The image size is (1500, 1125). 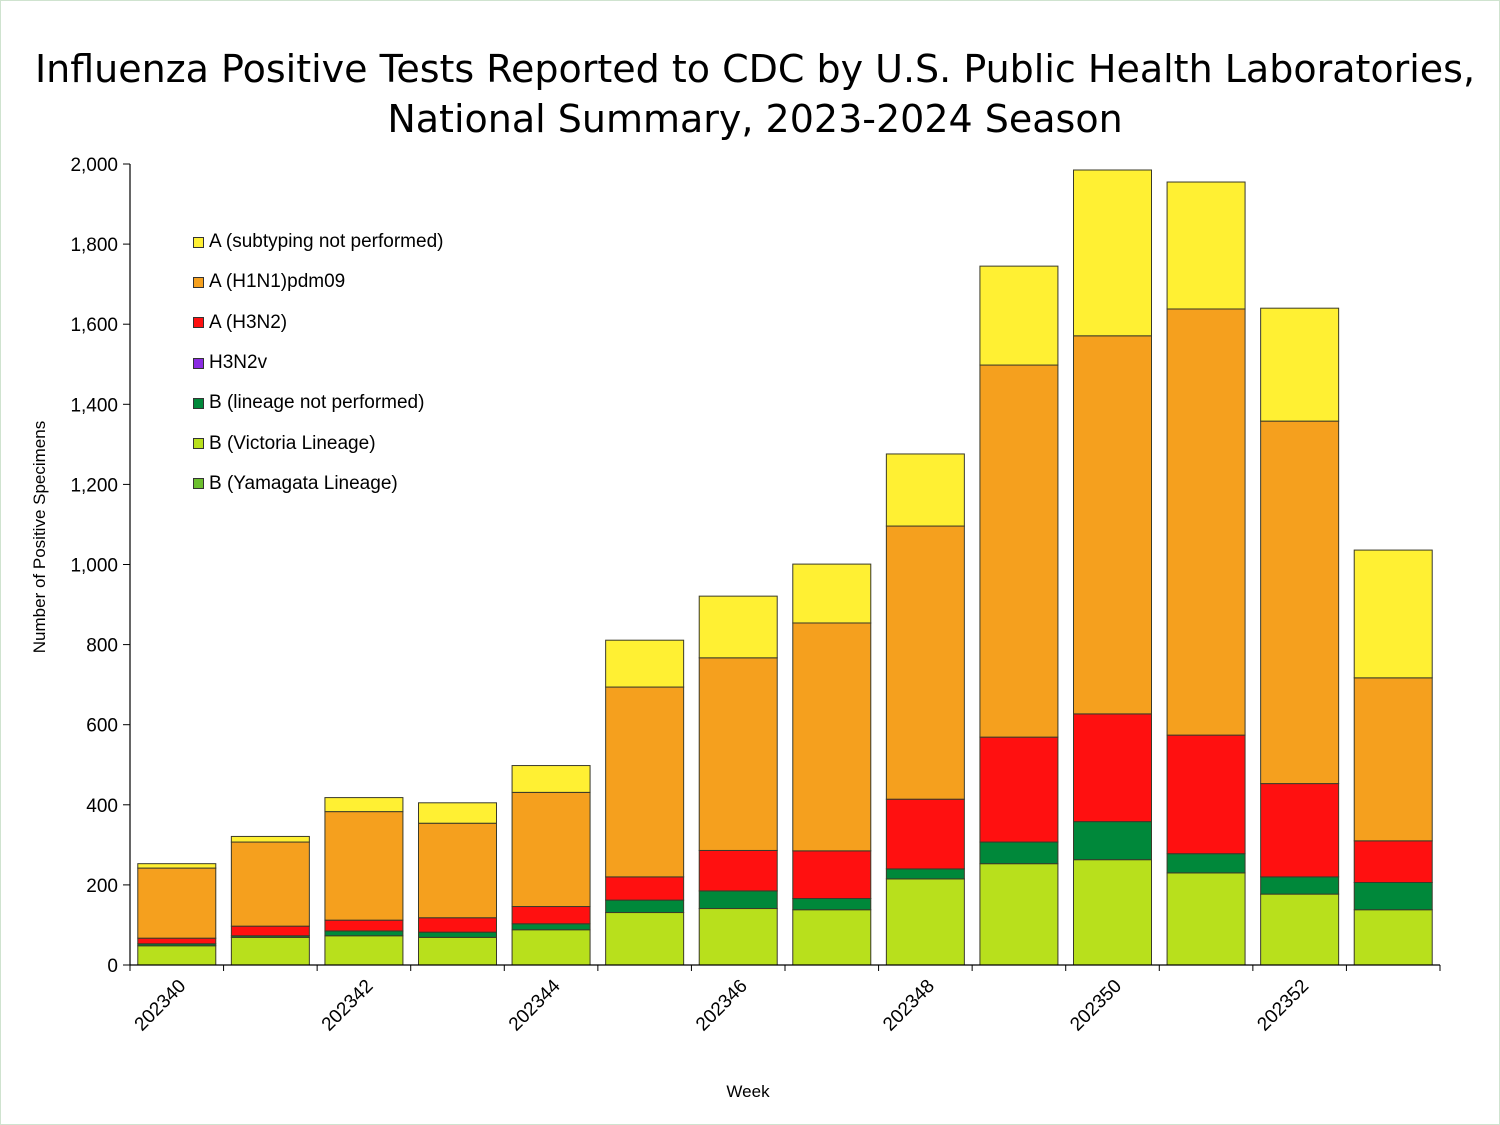 I want to click on y-tick-label: 1,800, so click(x=94, y=245).